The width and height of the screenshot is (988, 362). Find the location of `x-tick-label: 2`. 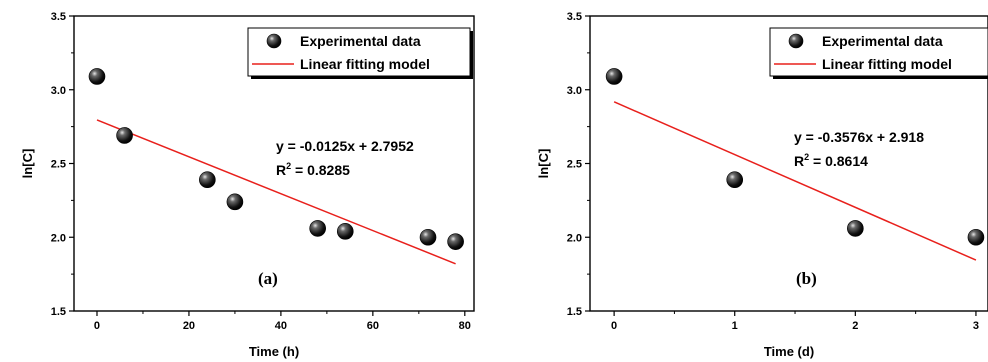

x-tick-label: 2 is located at coordinates (855, 326).